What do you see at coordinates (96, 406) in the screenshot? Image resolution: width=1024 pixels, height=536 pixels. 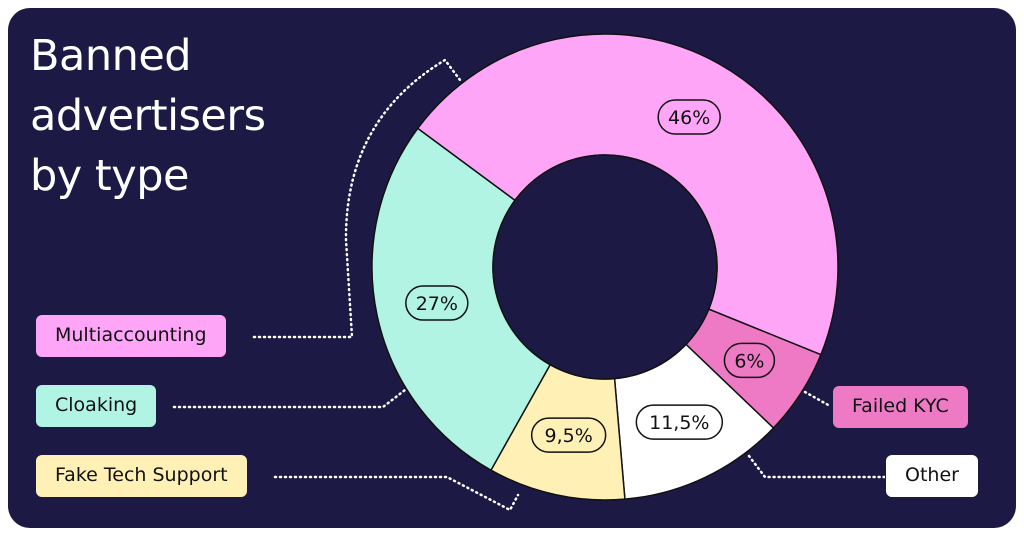 I see `legend-cloaking: Cloaking` at bounding box center [96, 406].